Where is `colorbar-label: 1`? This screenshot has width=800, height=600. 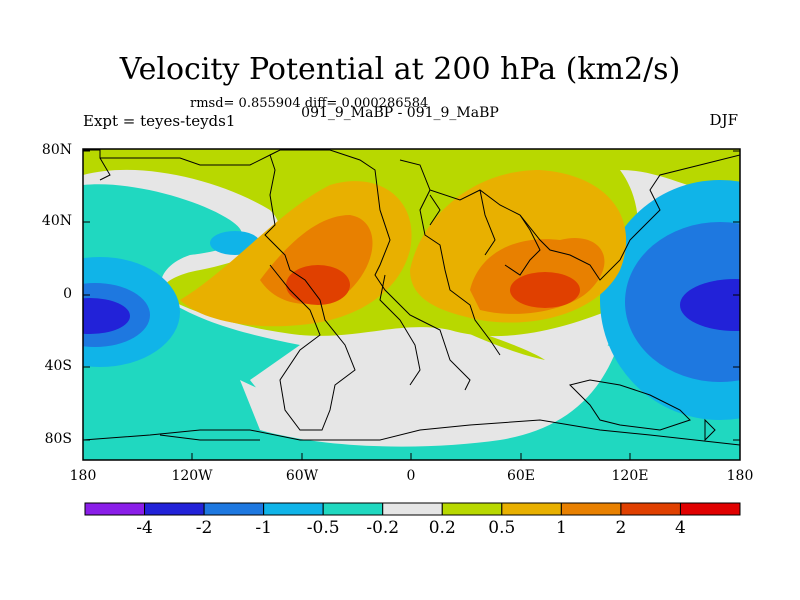 colorbar-label: 1 is located at coordinates (561, 528).